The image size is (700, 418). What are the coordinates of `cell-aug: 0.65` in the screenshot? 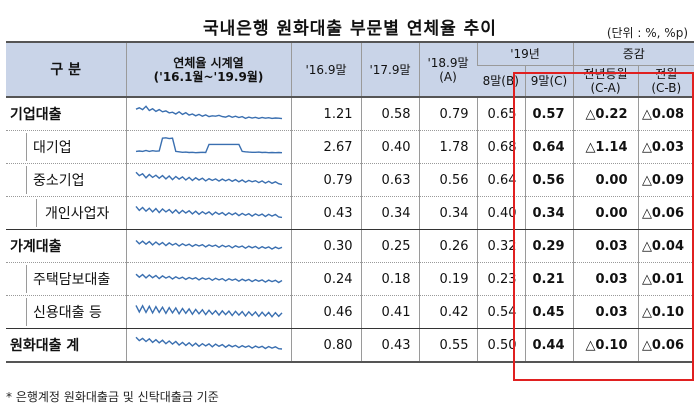 It's located at (500, 114).